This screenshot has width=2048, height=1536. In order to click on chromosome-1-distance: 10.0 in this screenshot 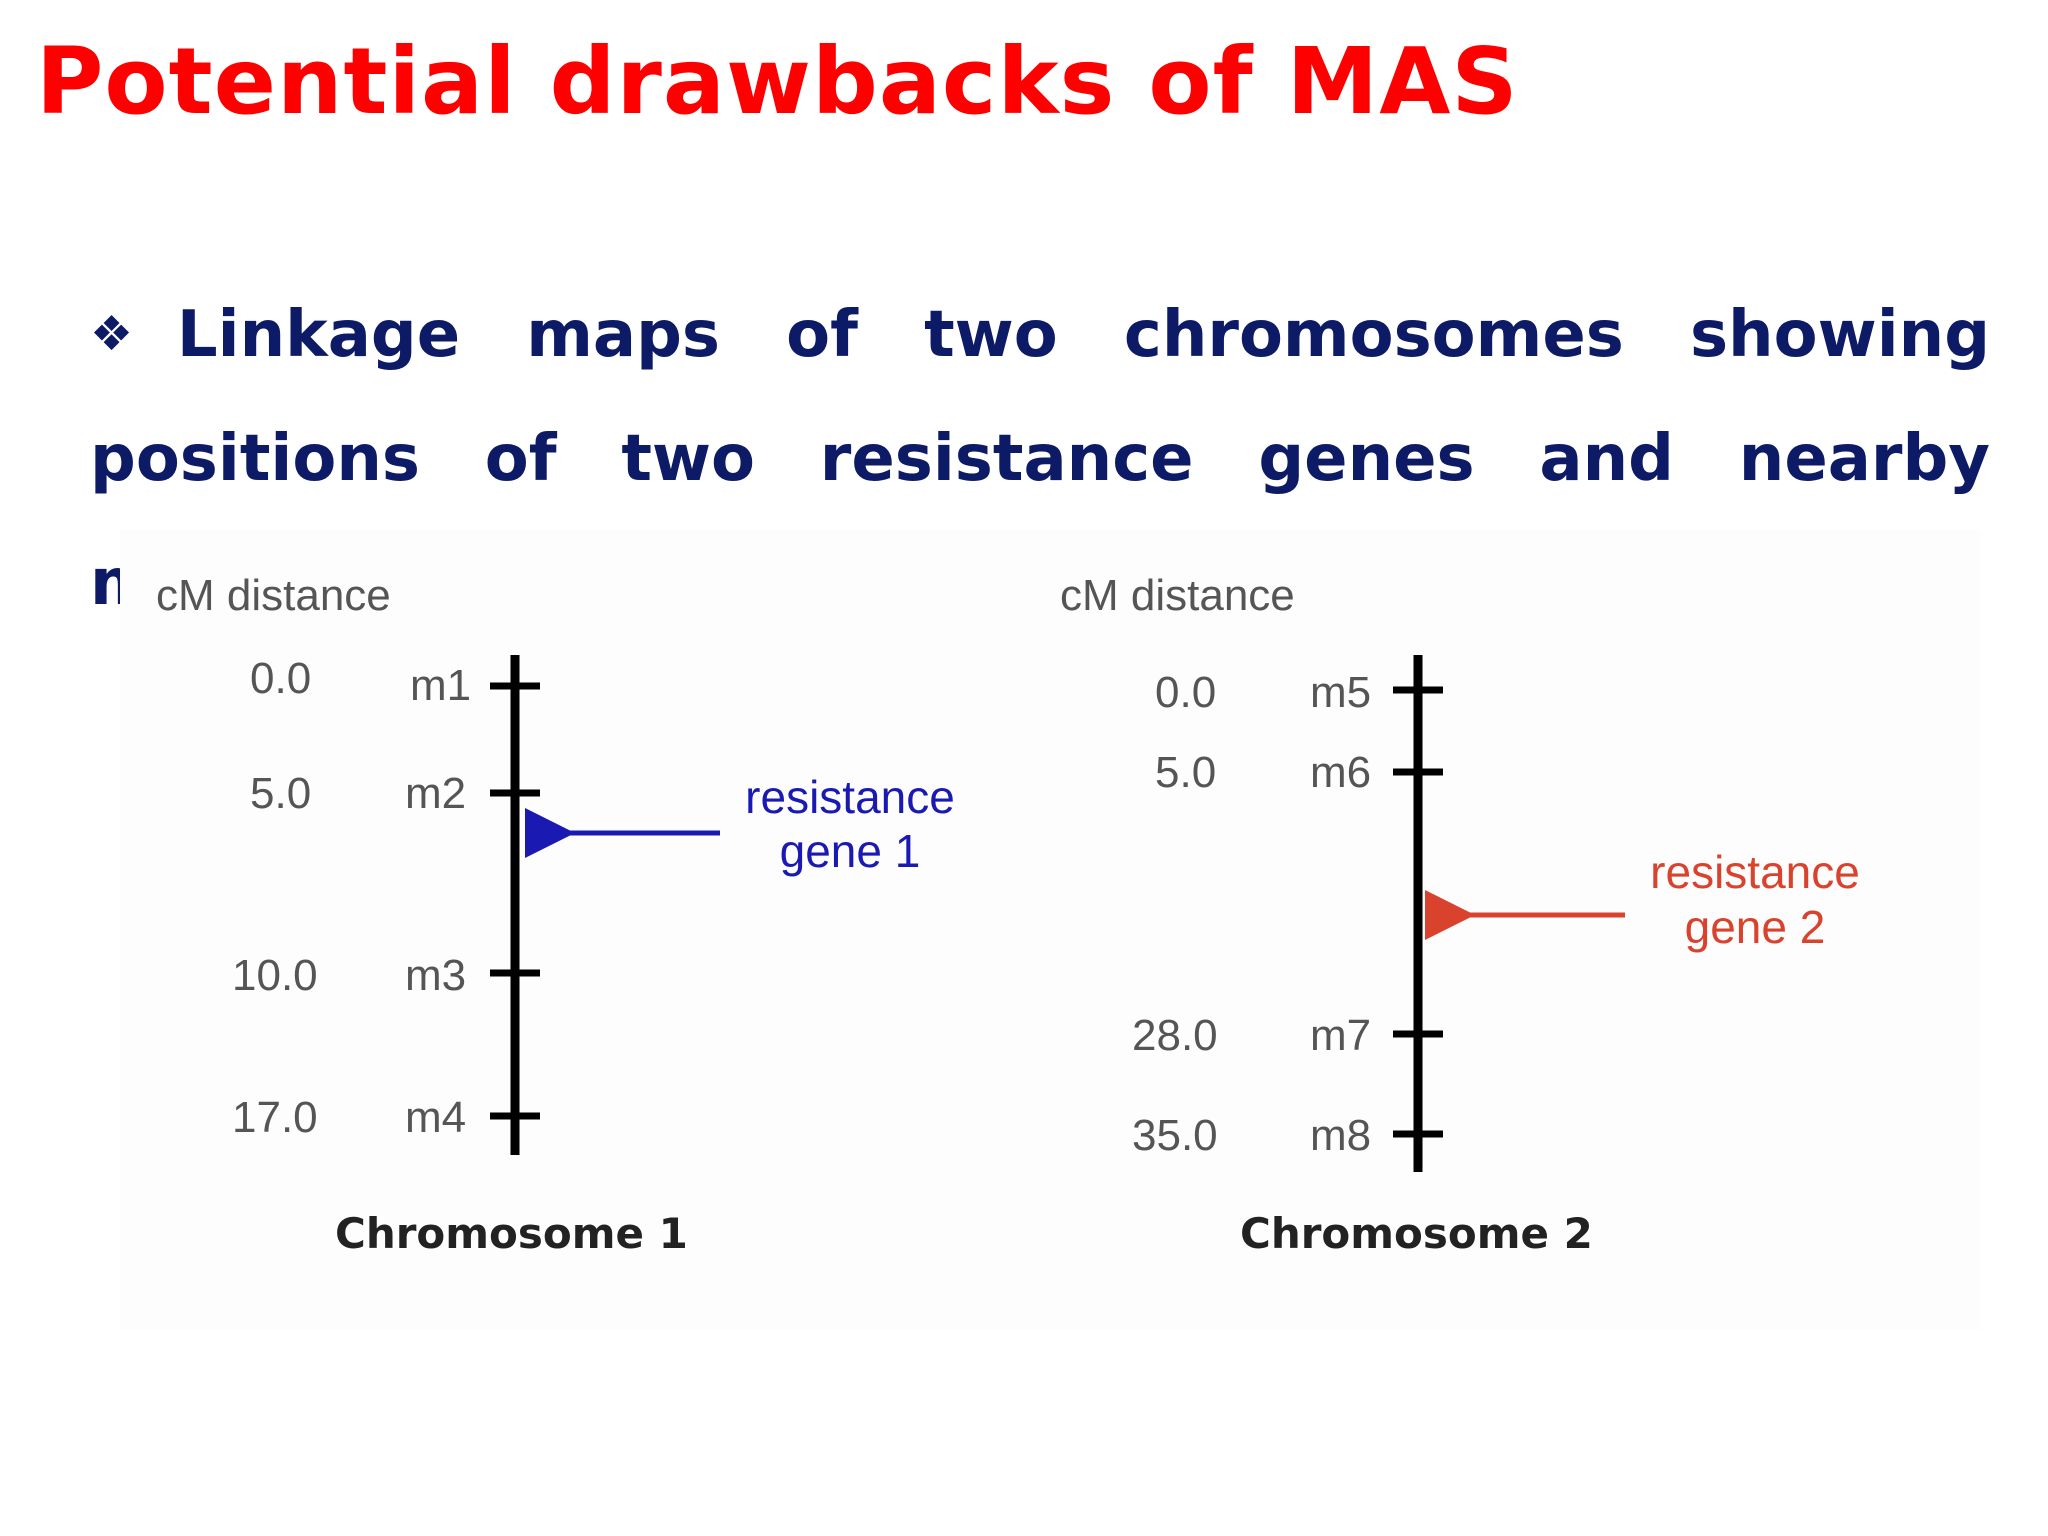, I will do `click(275, 975)`.